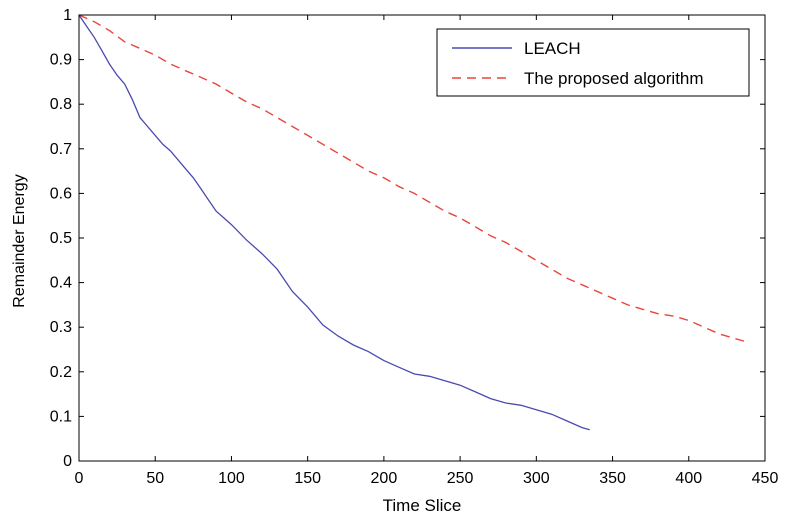  What do you see at coordinates (79, 478) in the screenshot?
I see `x-tick-label: 0` at bounding box center [79, 478].